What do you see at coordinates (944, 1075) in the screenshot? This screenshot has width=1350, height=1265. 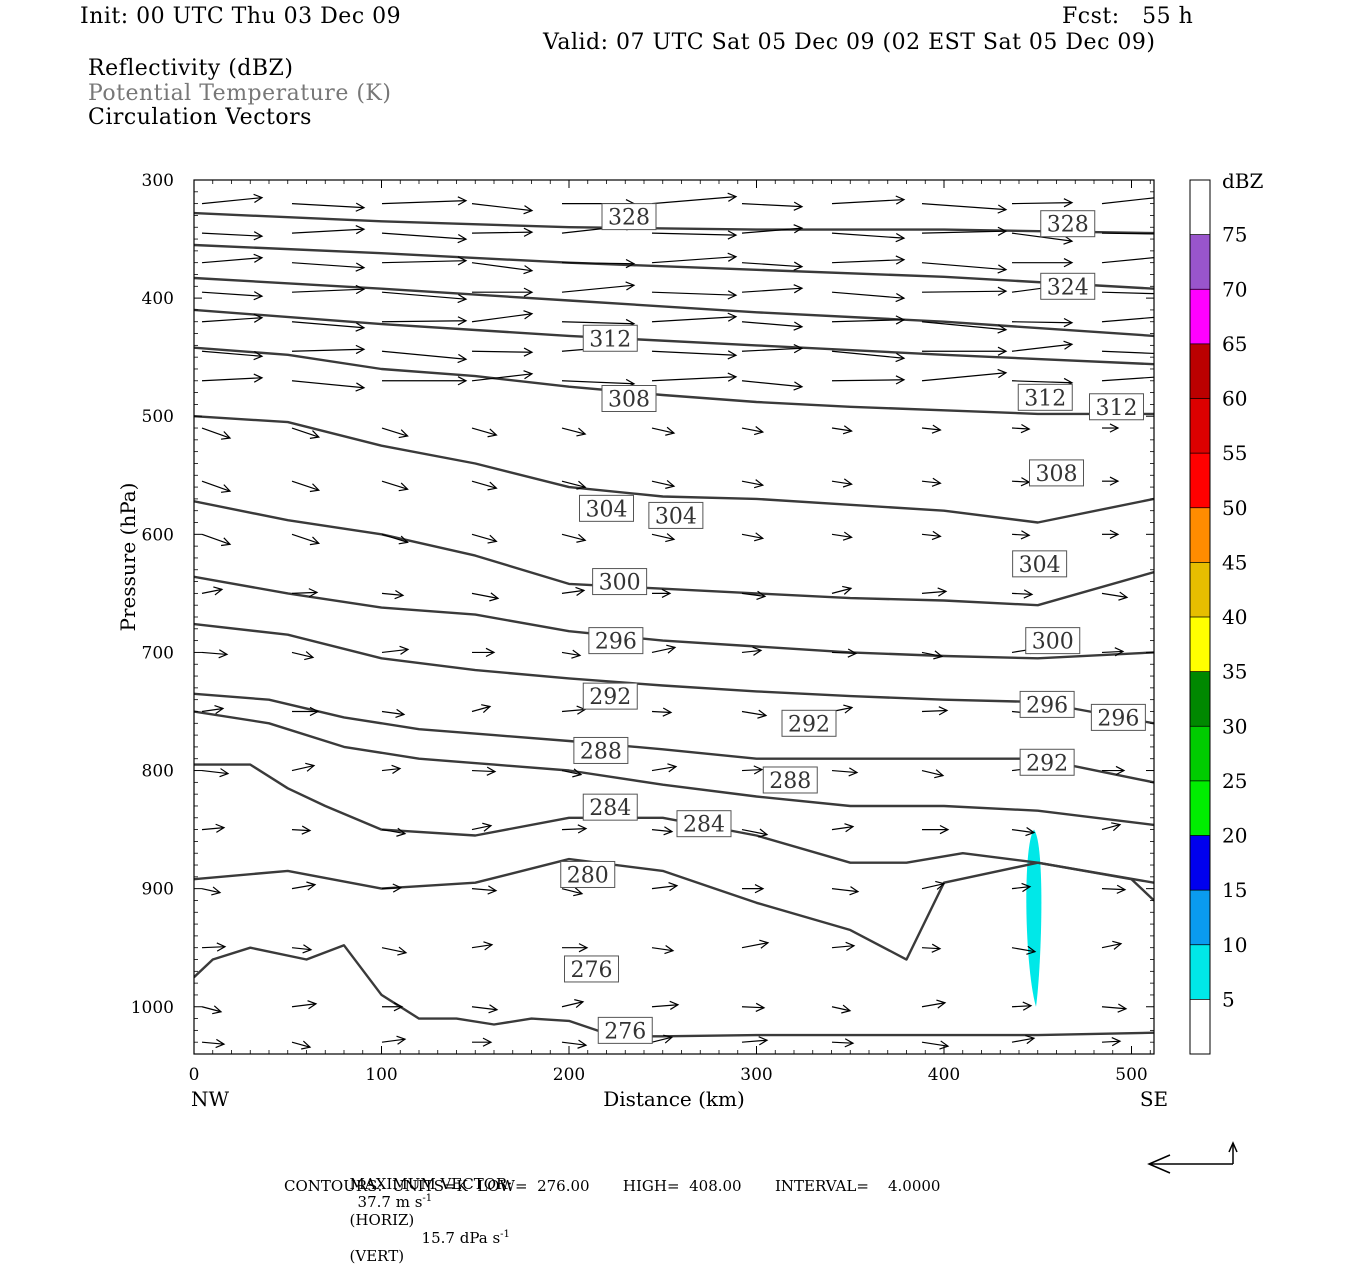 I see `x-tick-label: 400` at bounding box center [944, 1075].